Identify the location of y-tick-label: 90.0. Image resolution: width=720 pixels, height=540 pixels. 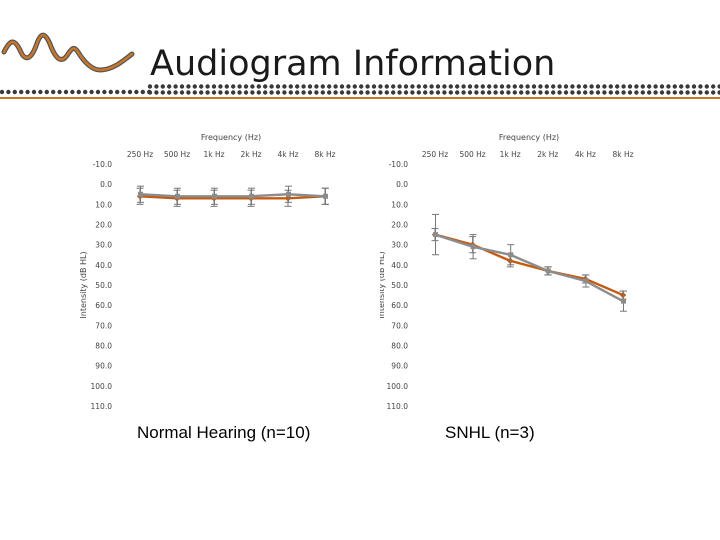
(103, 366).